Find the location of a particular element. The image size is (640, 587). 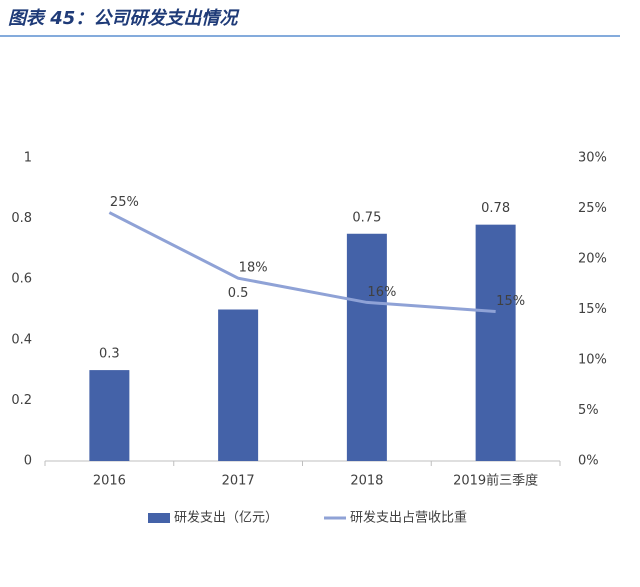

y-tick-label: 1 is located at coordinates (28, 158).